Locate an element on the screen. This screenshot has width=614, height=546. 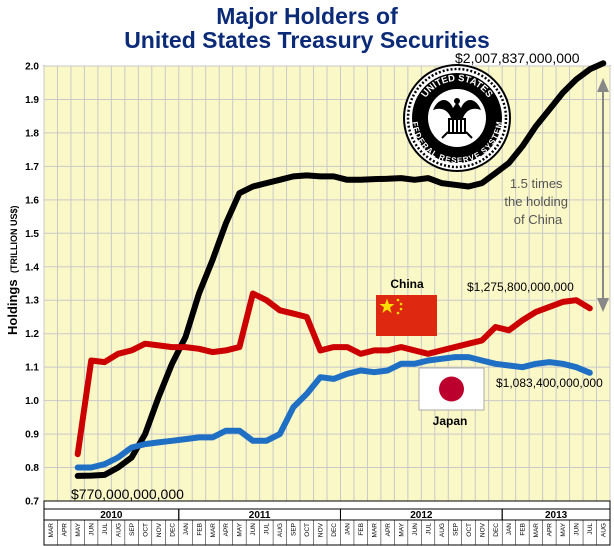
y-tick-label: 1.6 is located at coordinates (32, 200).